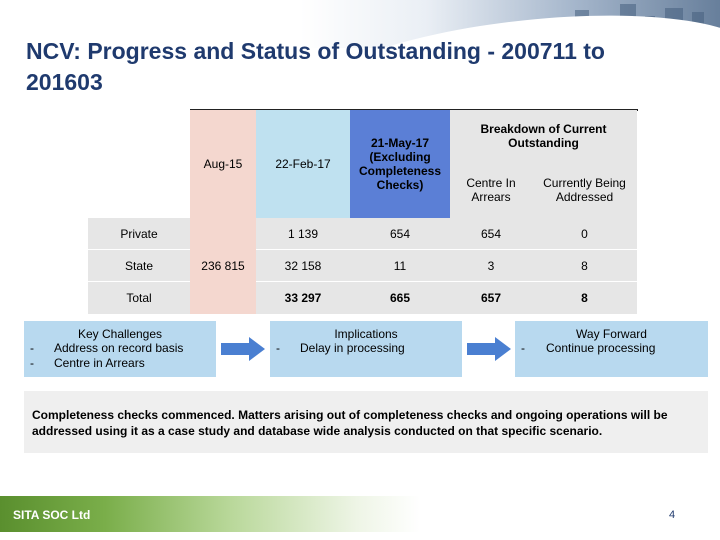 The width and height of the screenshot is (720, 540). I want to click on cell-total-may17: 665, so click(400, 298).